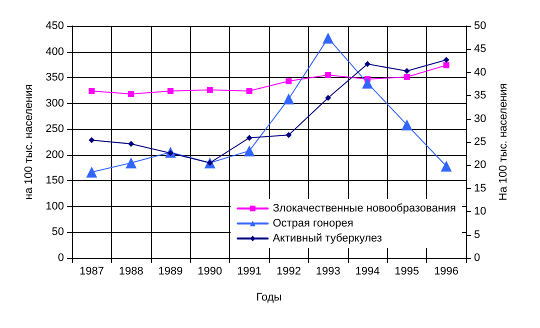  Describe the element at coordinates (480, 165) in the screenshot. I see `y2-tick-label: 20` at that location.